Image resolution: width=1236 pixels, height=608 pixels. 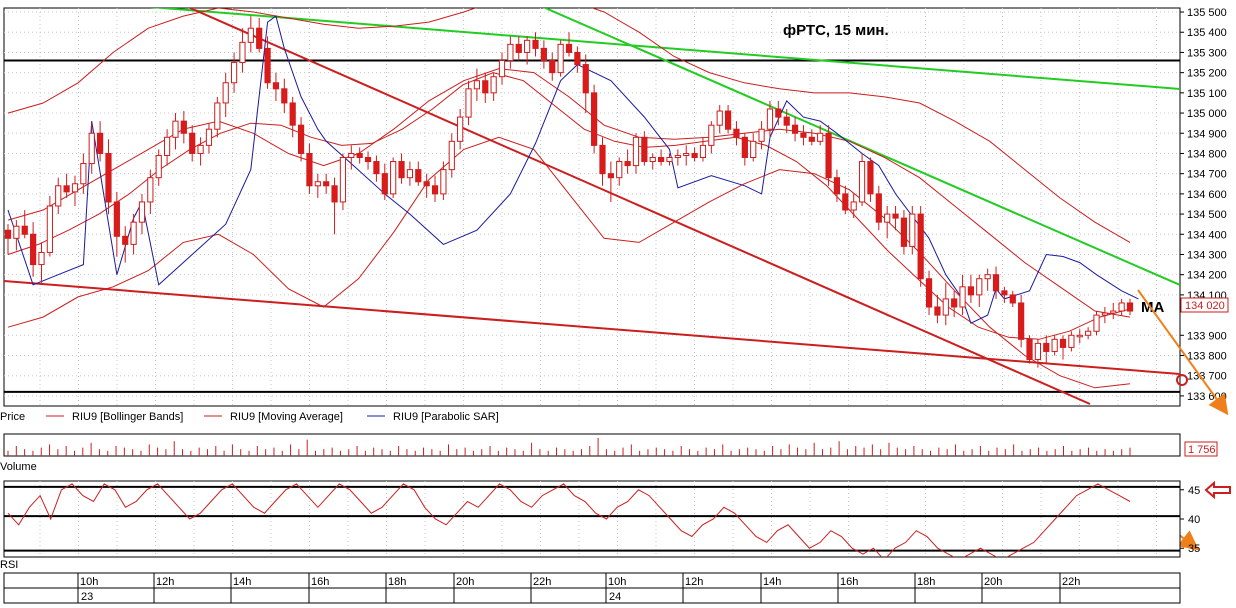 I want to click on price-tick-label: 134 300, so click(x=1207, y=255).